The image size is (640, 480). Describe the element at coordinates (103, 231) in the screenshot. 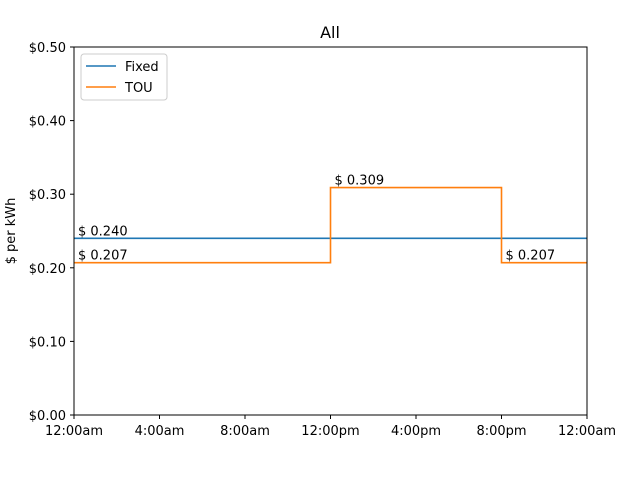

I see `value-annotation: $ 0.240` at that location.